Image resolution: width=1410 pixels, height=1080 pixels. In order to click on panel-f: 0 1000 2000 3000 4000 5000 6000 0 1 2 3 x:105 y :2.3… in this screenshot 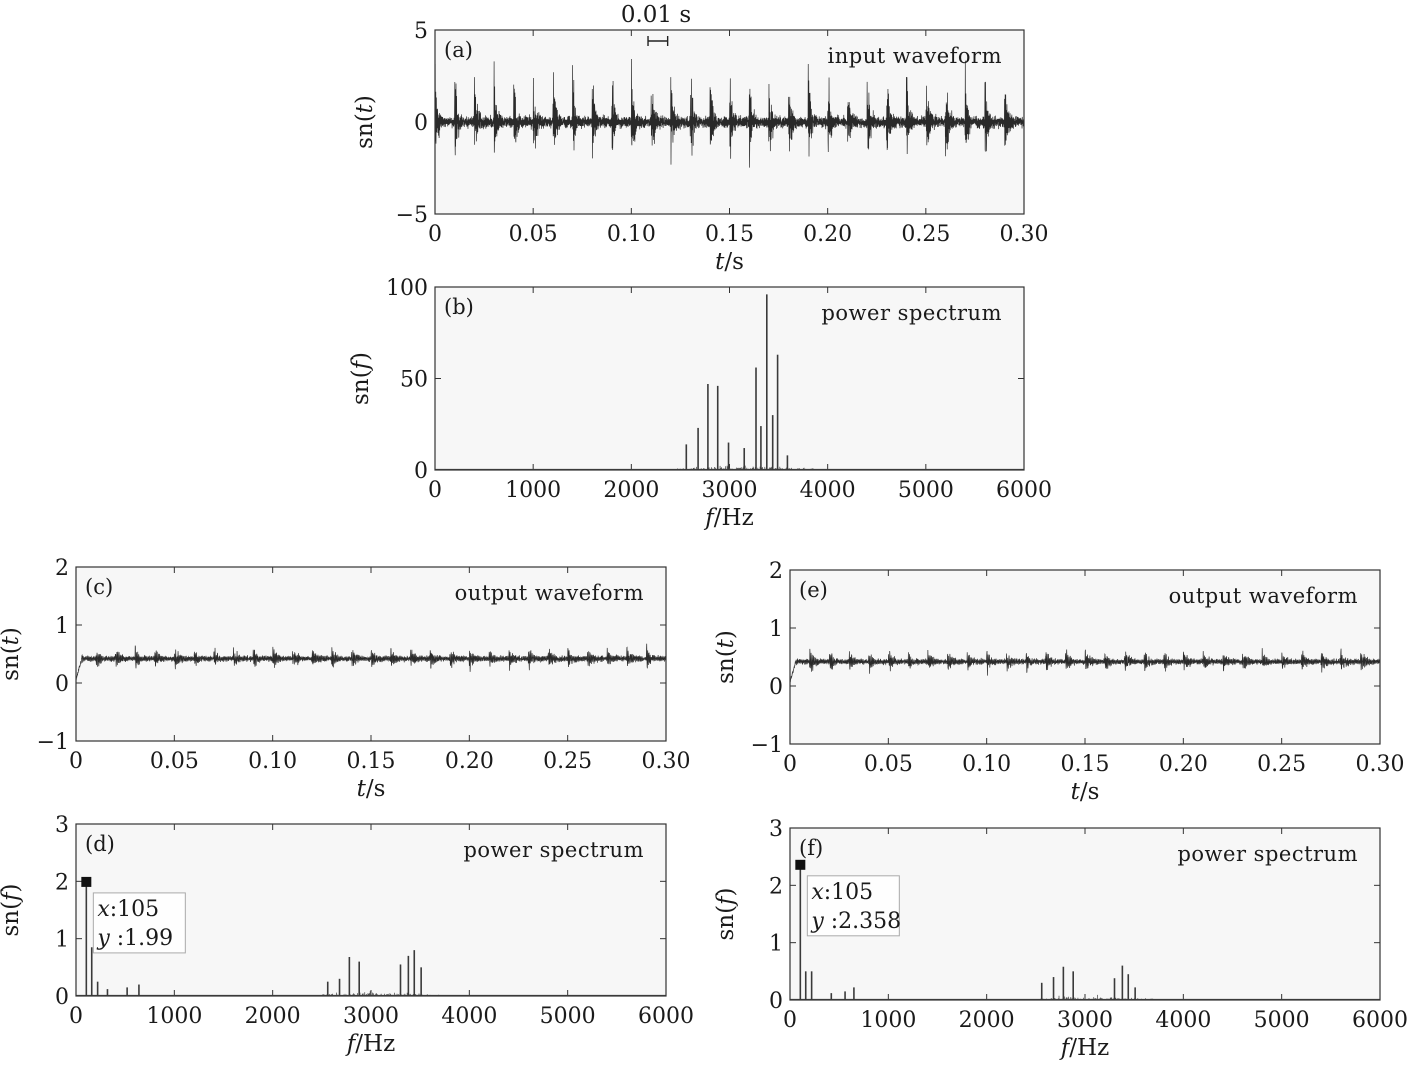, I will do `click(1060, 939)`.